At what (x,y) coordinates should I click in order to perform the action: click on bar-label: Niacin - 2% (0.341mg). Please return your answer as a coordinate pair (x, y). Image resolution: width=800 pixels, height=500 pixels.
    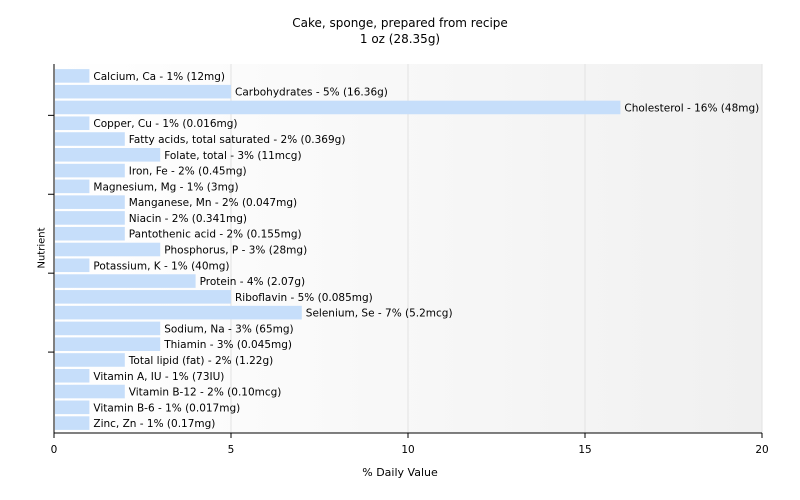
    Looking at the image, I should click on (188, 219).